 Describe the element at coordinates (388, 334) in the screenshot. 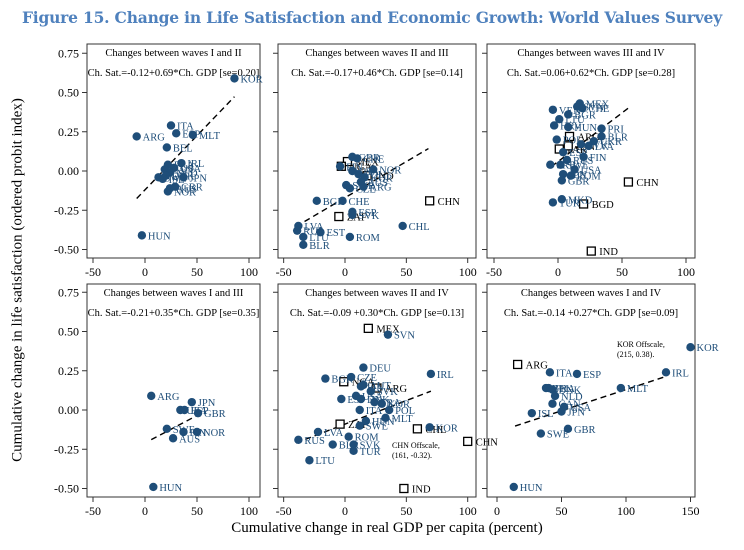

I see `point-dot-svn` at that location.